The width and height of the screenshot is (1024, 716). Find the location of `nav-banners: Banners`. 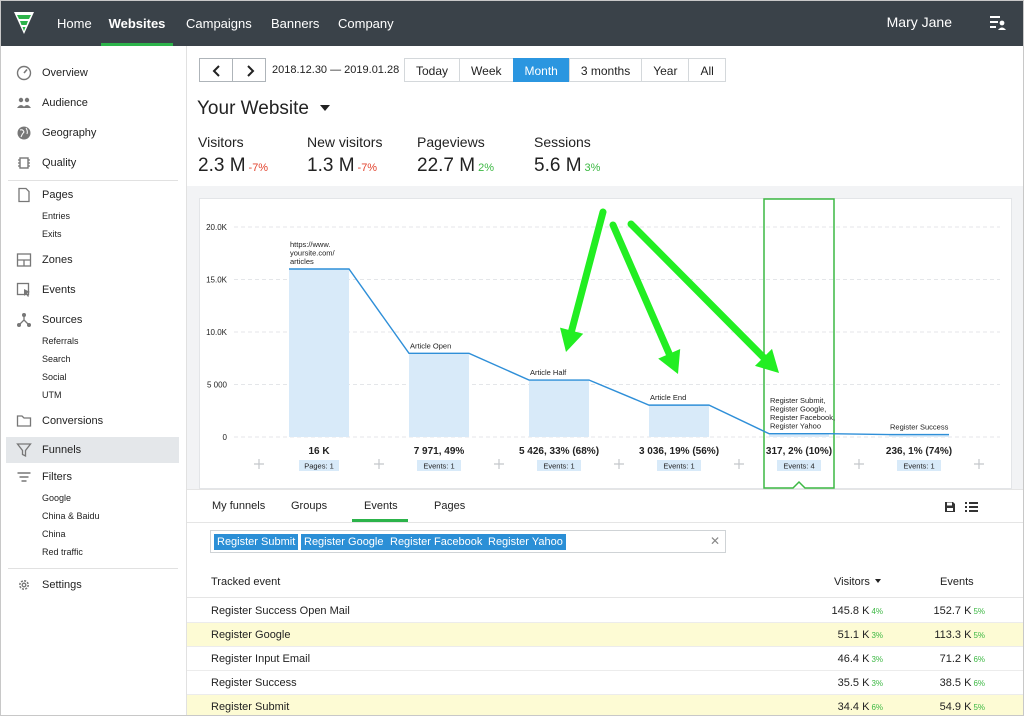

nav-banners: Banners is located at coordinates (295, 23).